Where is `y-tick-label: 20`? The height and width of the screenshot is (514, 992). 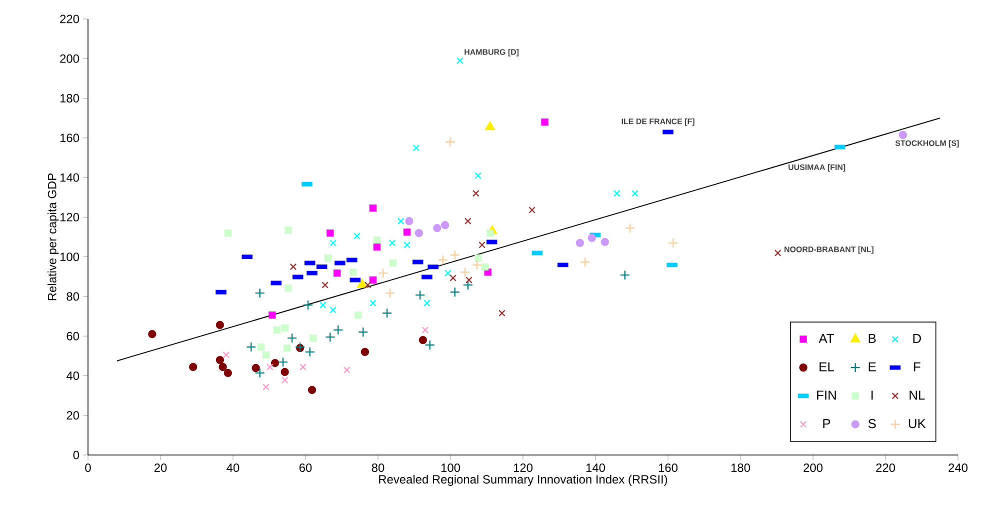
y-tick-label: 20 is located at coordinates (73, 415).